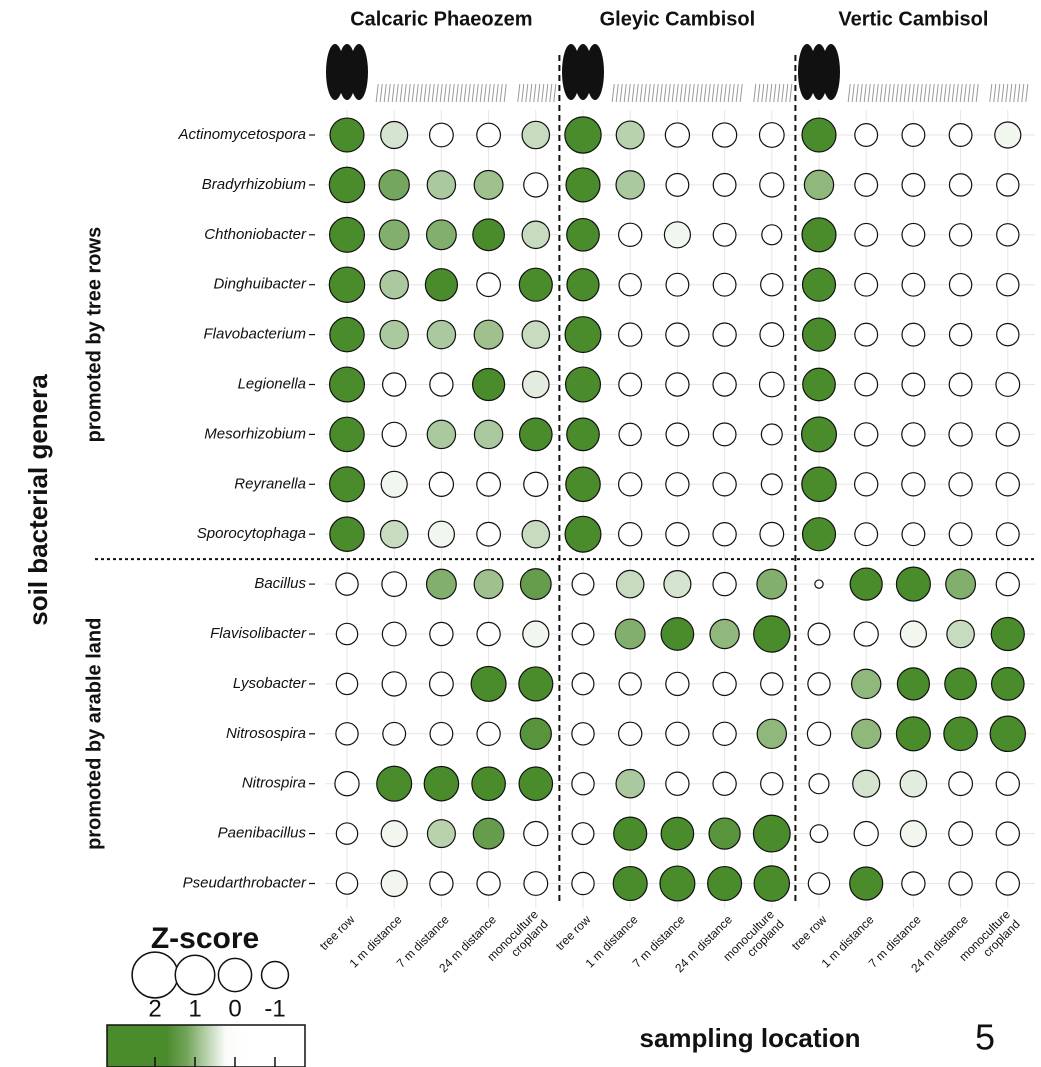 The height and width of the screenshot is (1067, 1041). Describe the element at coordinates (245, 882) in the screenshot. I see `y-tick-label: Pseudarthrobacter` at that location.